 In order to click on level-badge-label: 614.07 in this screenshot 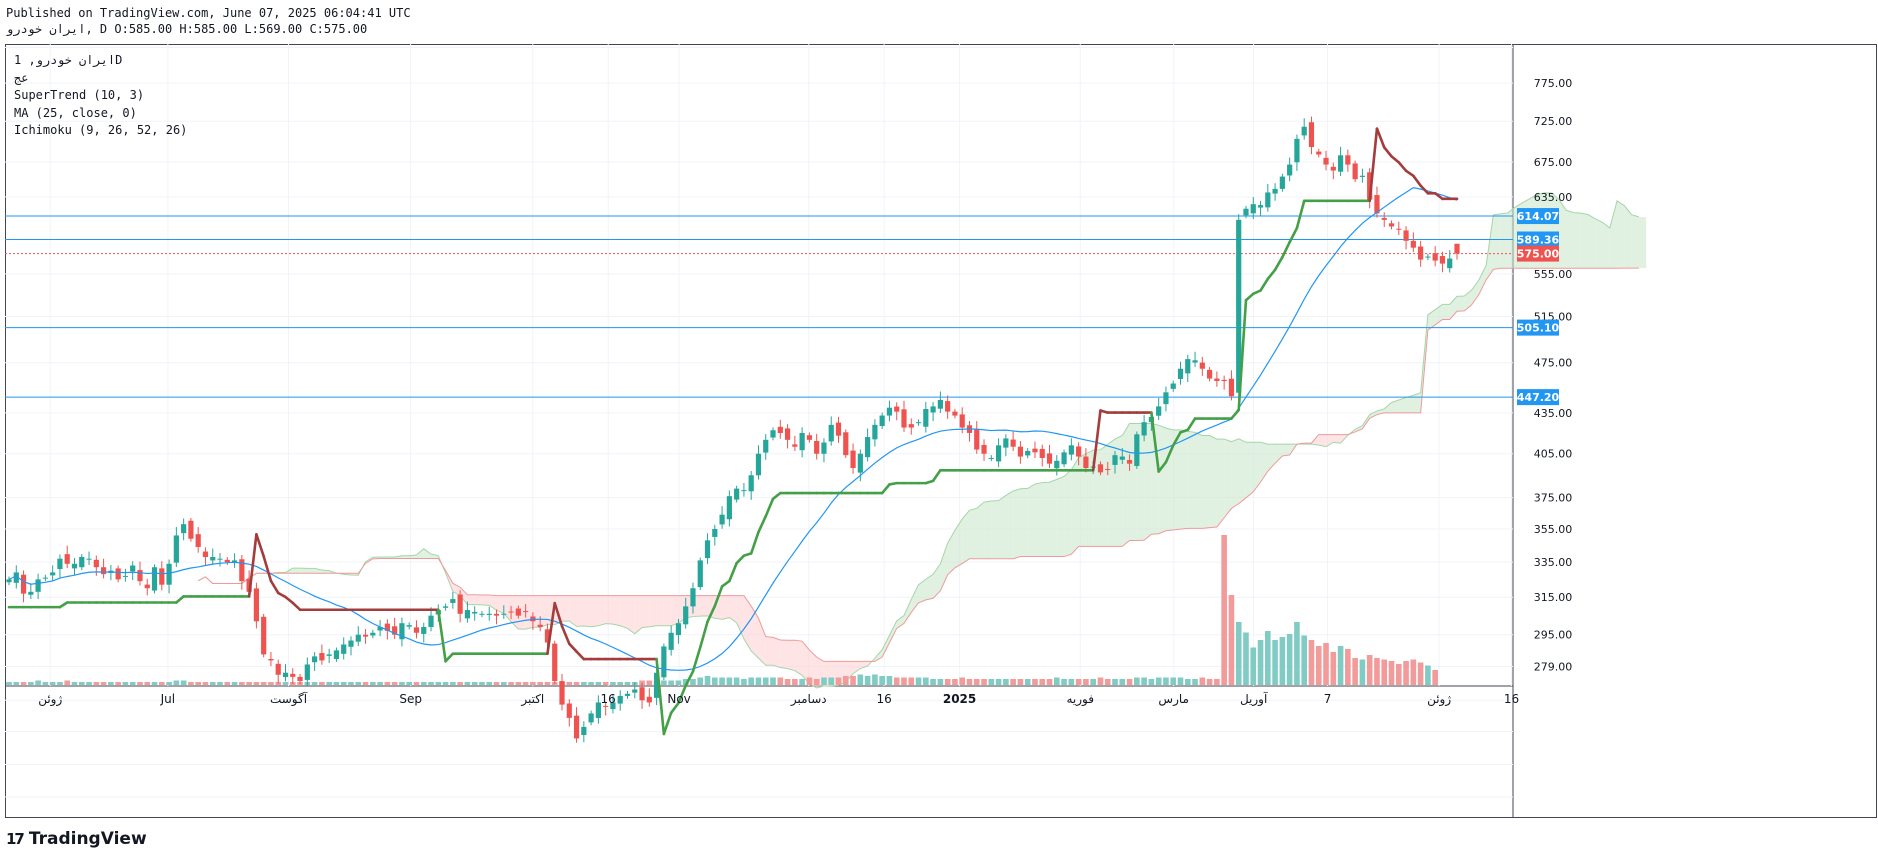, I will do `click(1538, 216)`.